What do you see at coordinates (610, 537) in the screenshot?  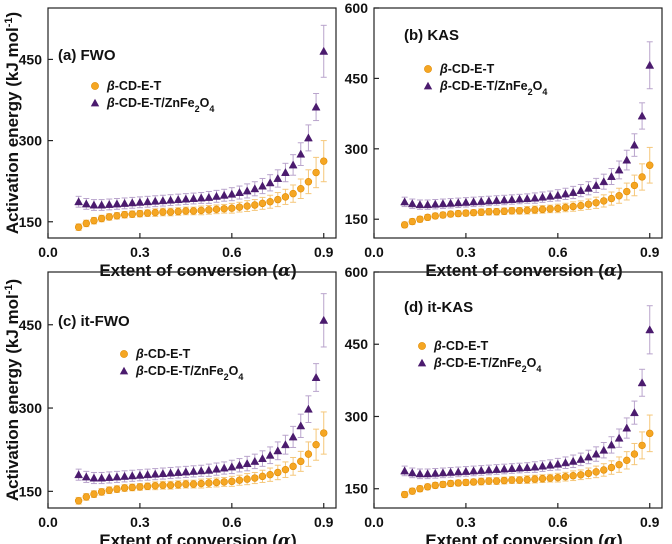 I see `x-axis-title-symbol: α` at bounding box center [610, 537].